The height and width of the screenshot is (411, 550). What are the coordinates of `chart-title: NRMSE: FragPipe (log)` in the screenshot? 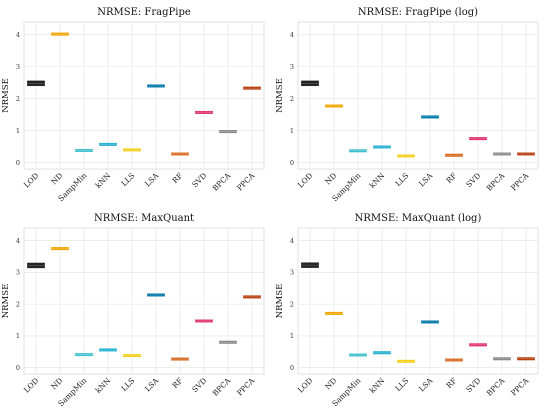 It's located at (418, 12).